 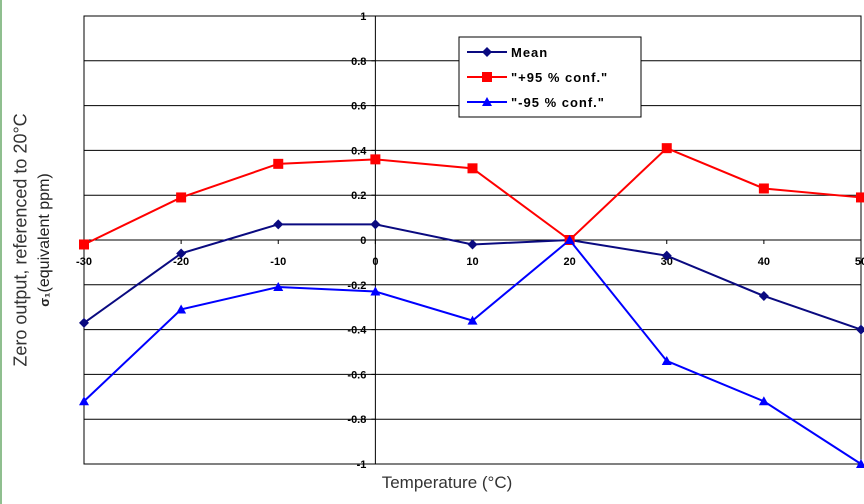 What do you see at coordinates (84, 262) in the screenshot?
I see `x-tick-label: -30` at bounding box center [84, 262].